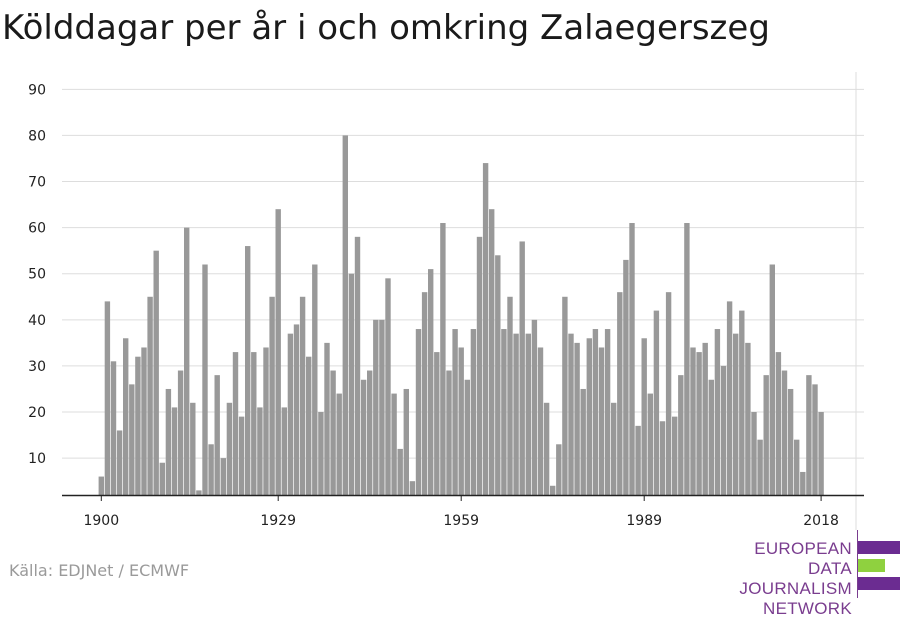 Image resolution: width=900 pixels, height=619 pixels. Describe the element at coordinates (406, 441) in the screenshot. I see `bar-1950` at that location.